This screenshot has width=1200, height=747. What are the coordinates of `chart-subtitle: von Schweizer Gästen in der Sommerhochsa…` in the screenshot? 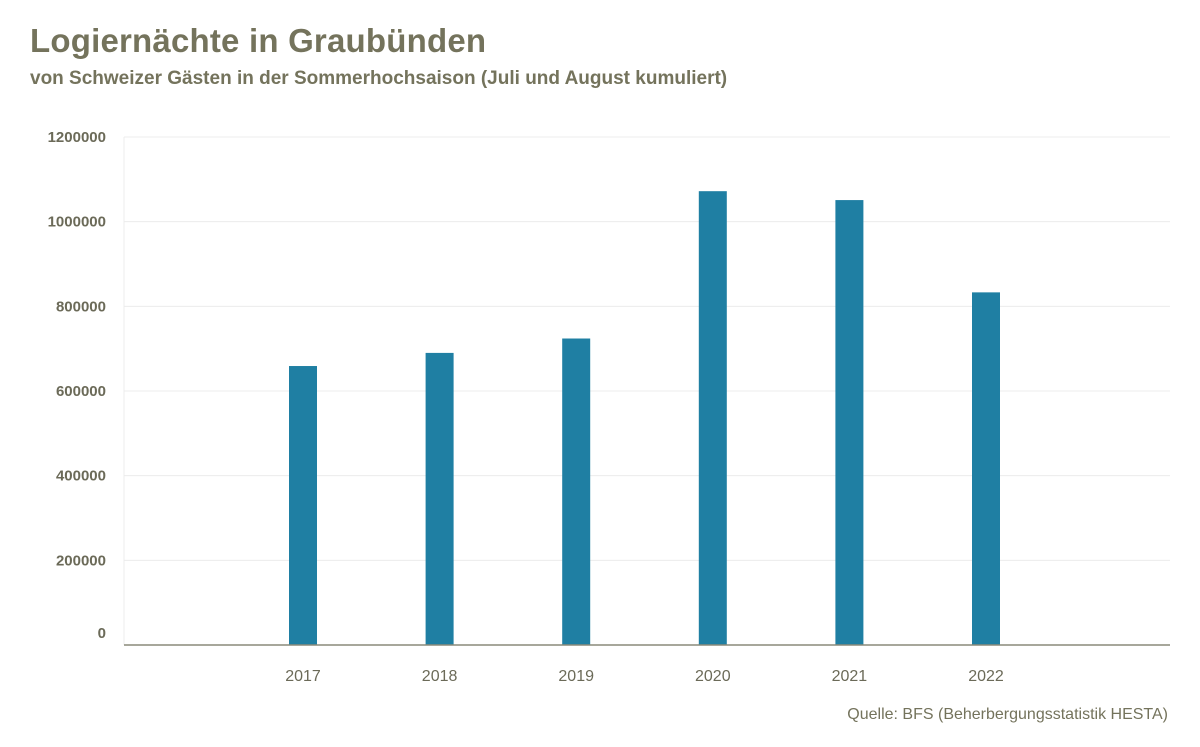 It's located at (379, 78).